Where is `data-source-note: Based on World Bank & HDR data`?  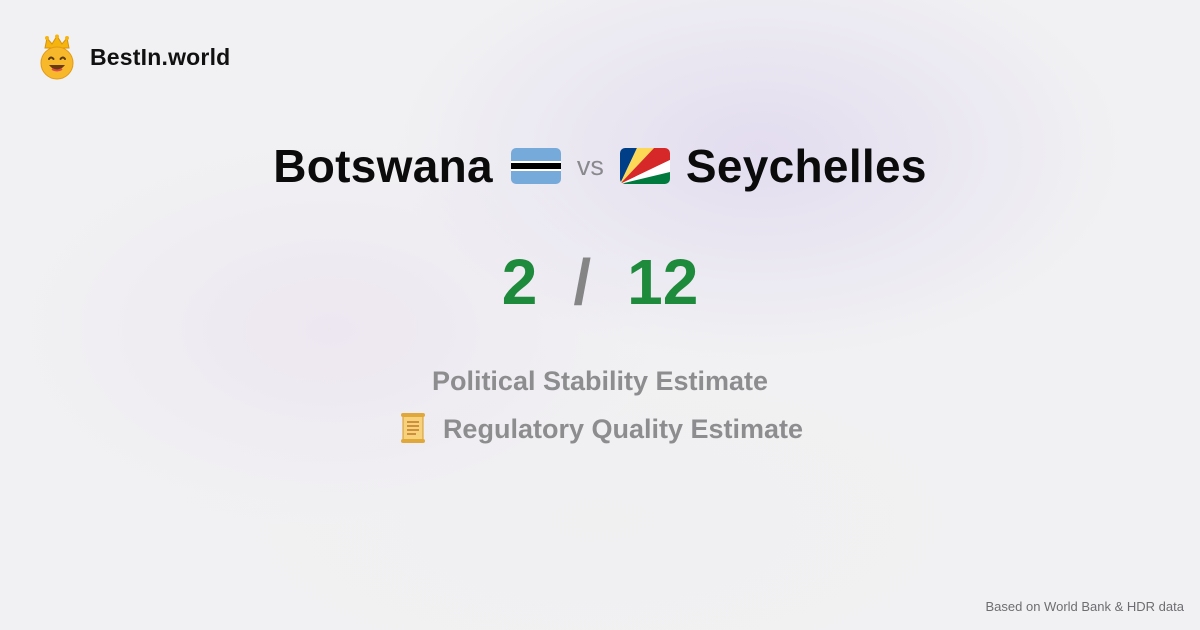 data-source-note: Based on World Bank & HDR data is located at coordinates (1084, 606).